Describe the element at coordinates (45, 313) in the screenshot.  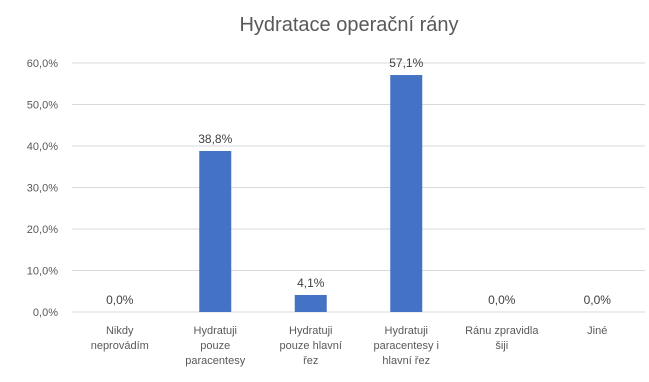
I see `y-tick-label: 0,0%` at that location.